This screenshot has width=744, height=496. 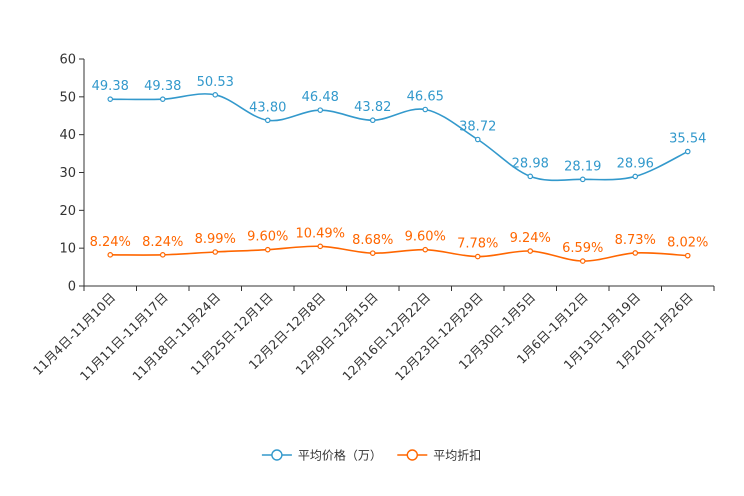 What do you see at coordinates (215, 82) in the screenshot?
I see `data-label: 50.53` at bounding box center [215, 82].